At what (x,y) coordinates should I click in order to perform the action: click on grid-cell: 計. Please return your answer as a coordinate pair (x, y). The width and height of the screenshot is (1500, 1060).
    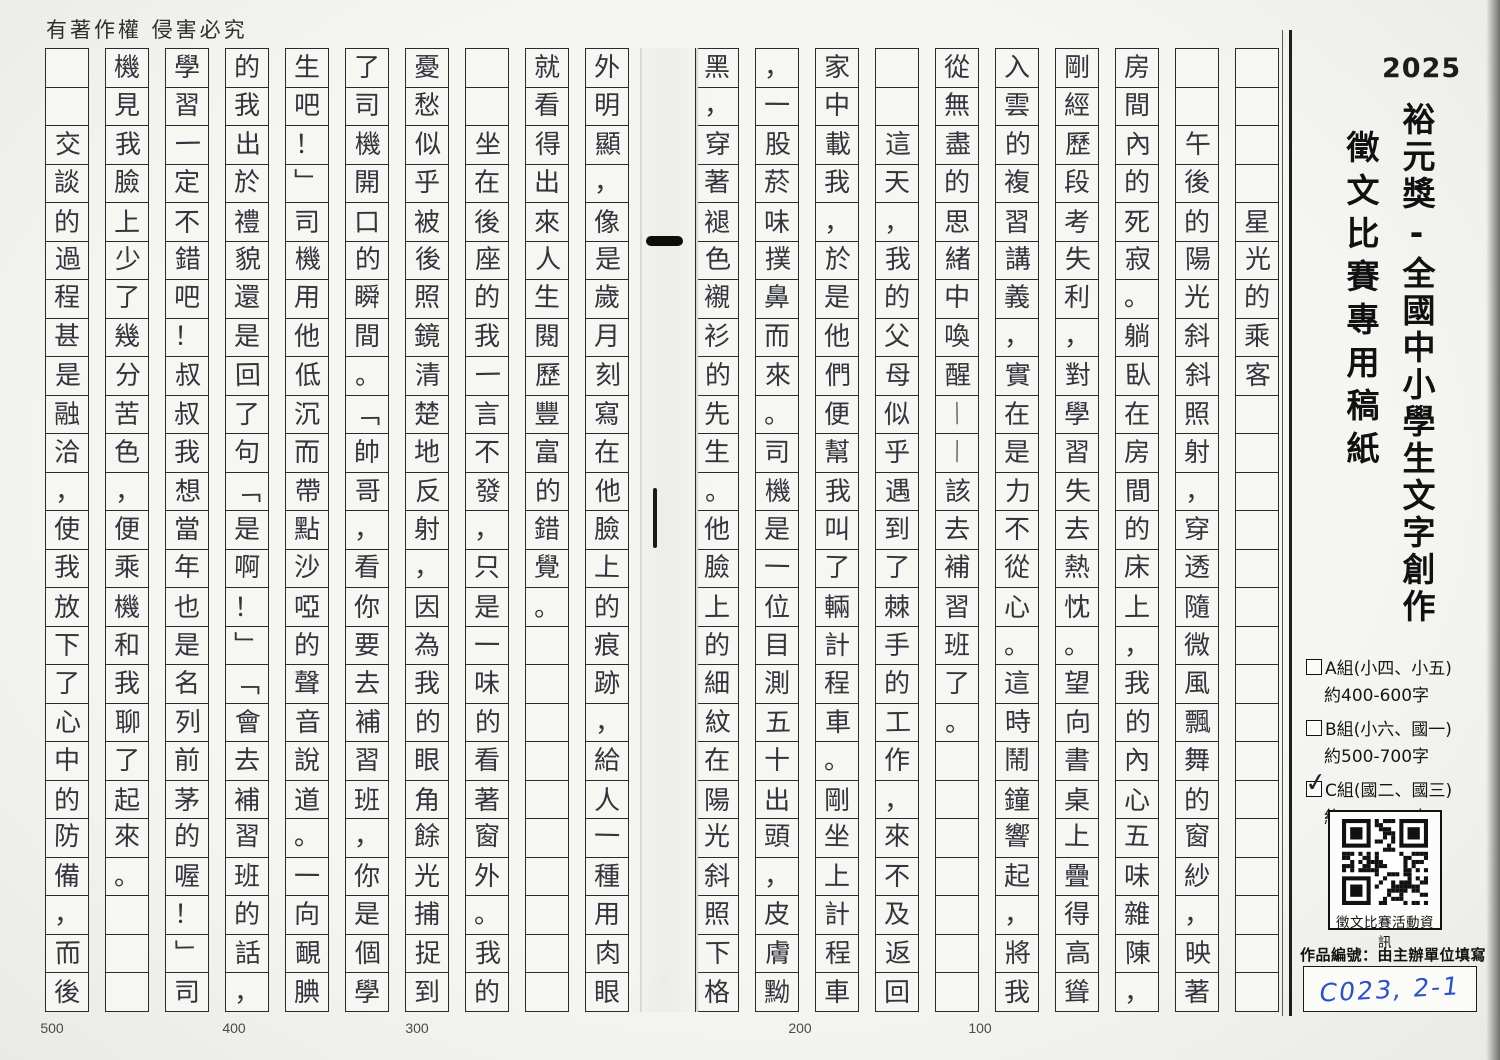
    Looking at the image, I should click on (837, 915).